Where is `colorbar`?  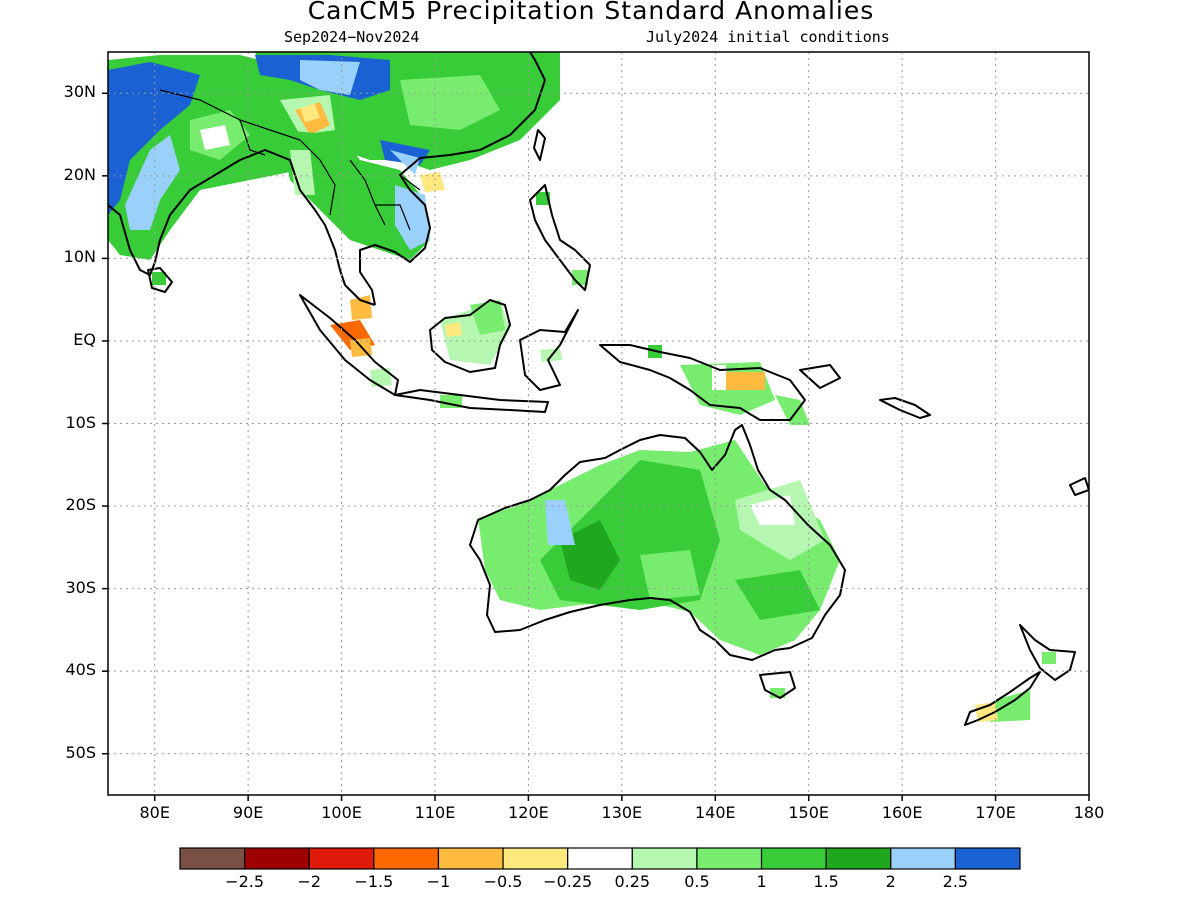
colorbar is located at coordinates (600, 858).